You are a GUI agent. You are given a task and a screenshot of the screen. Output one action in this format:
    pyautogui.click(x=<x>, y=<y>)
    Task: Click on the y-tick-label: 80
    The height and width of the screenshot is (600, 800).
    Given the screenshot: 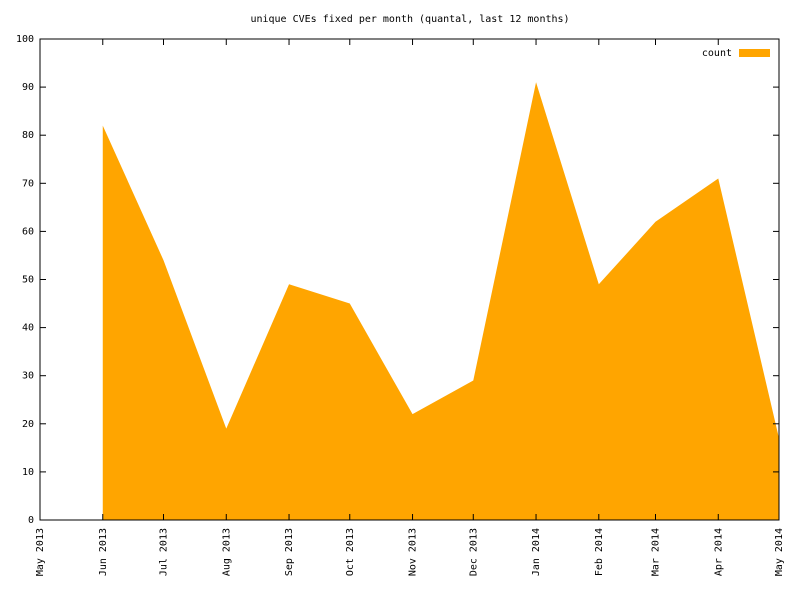 What is the action you would take?
    pyautogui.click(x=28, y=135)
    